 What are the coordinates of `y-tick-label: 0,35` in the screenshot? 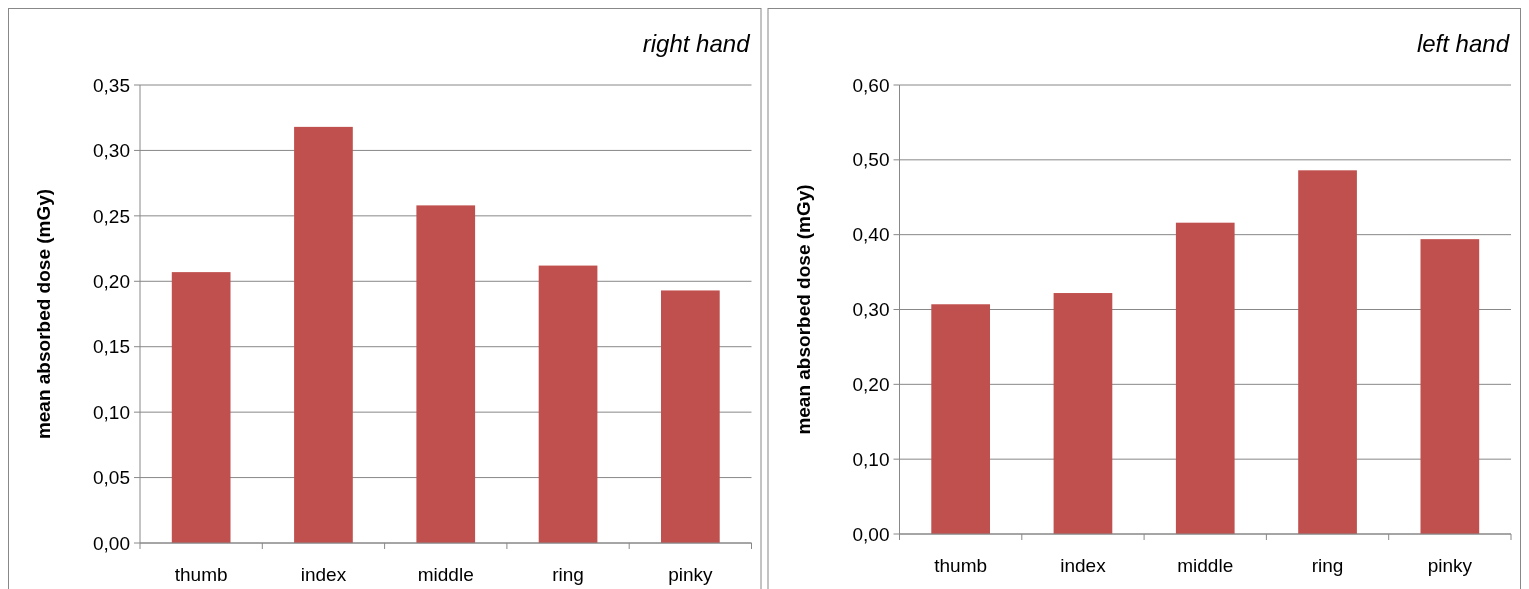 It's located at (111, 85).